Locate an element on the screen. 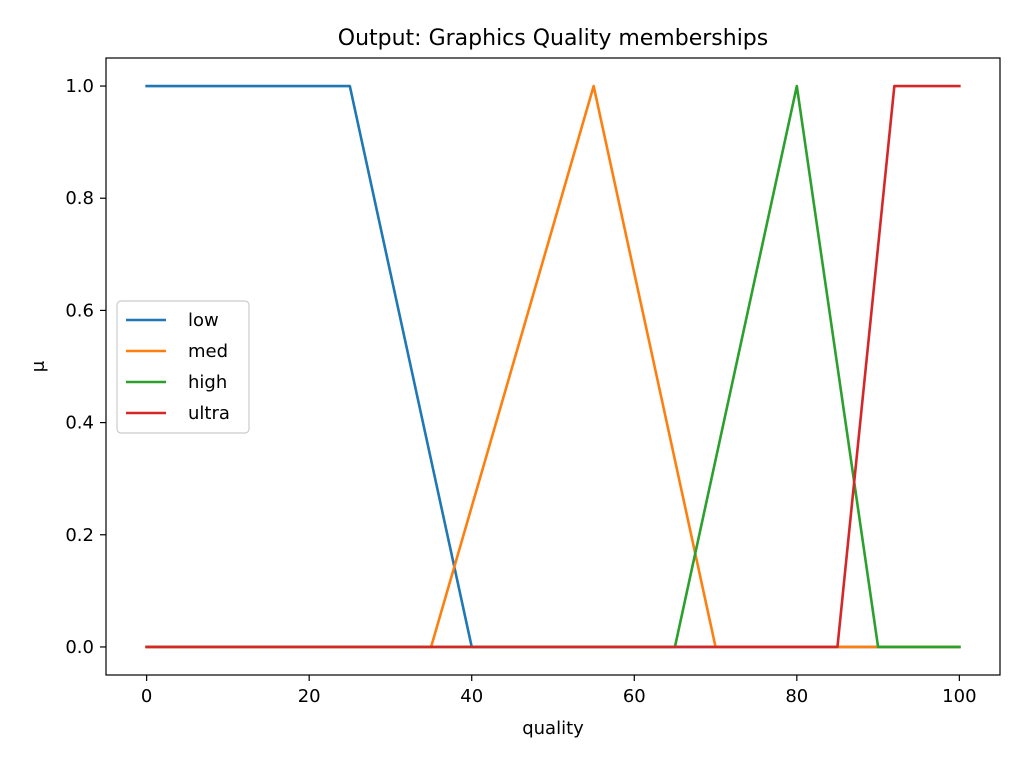 Image resolution: width=1024 pixels, height=768 pixels. y-tick-label: 0.4 is located at coordinates (79, 423).